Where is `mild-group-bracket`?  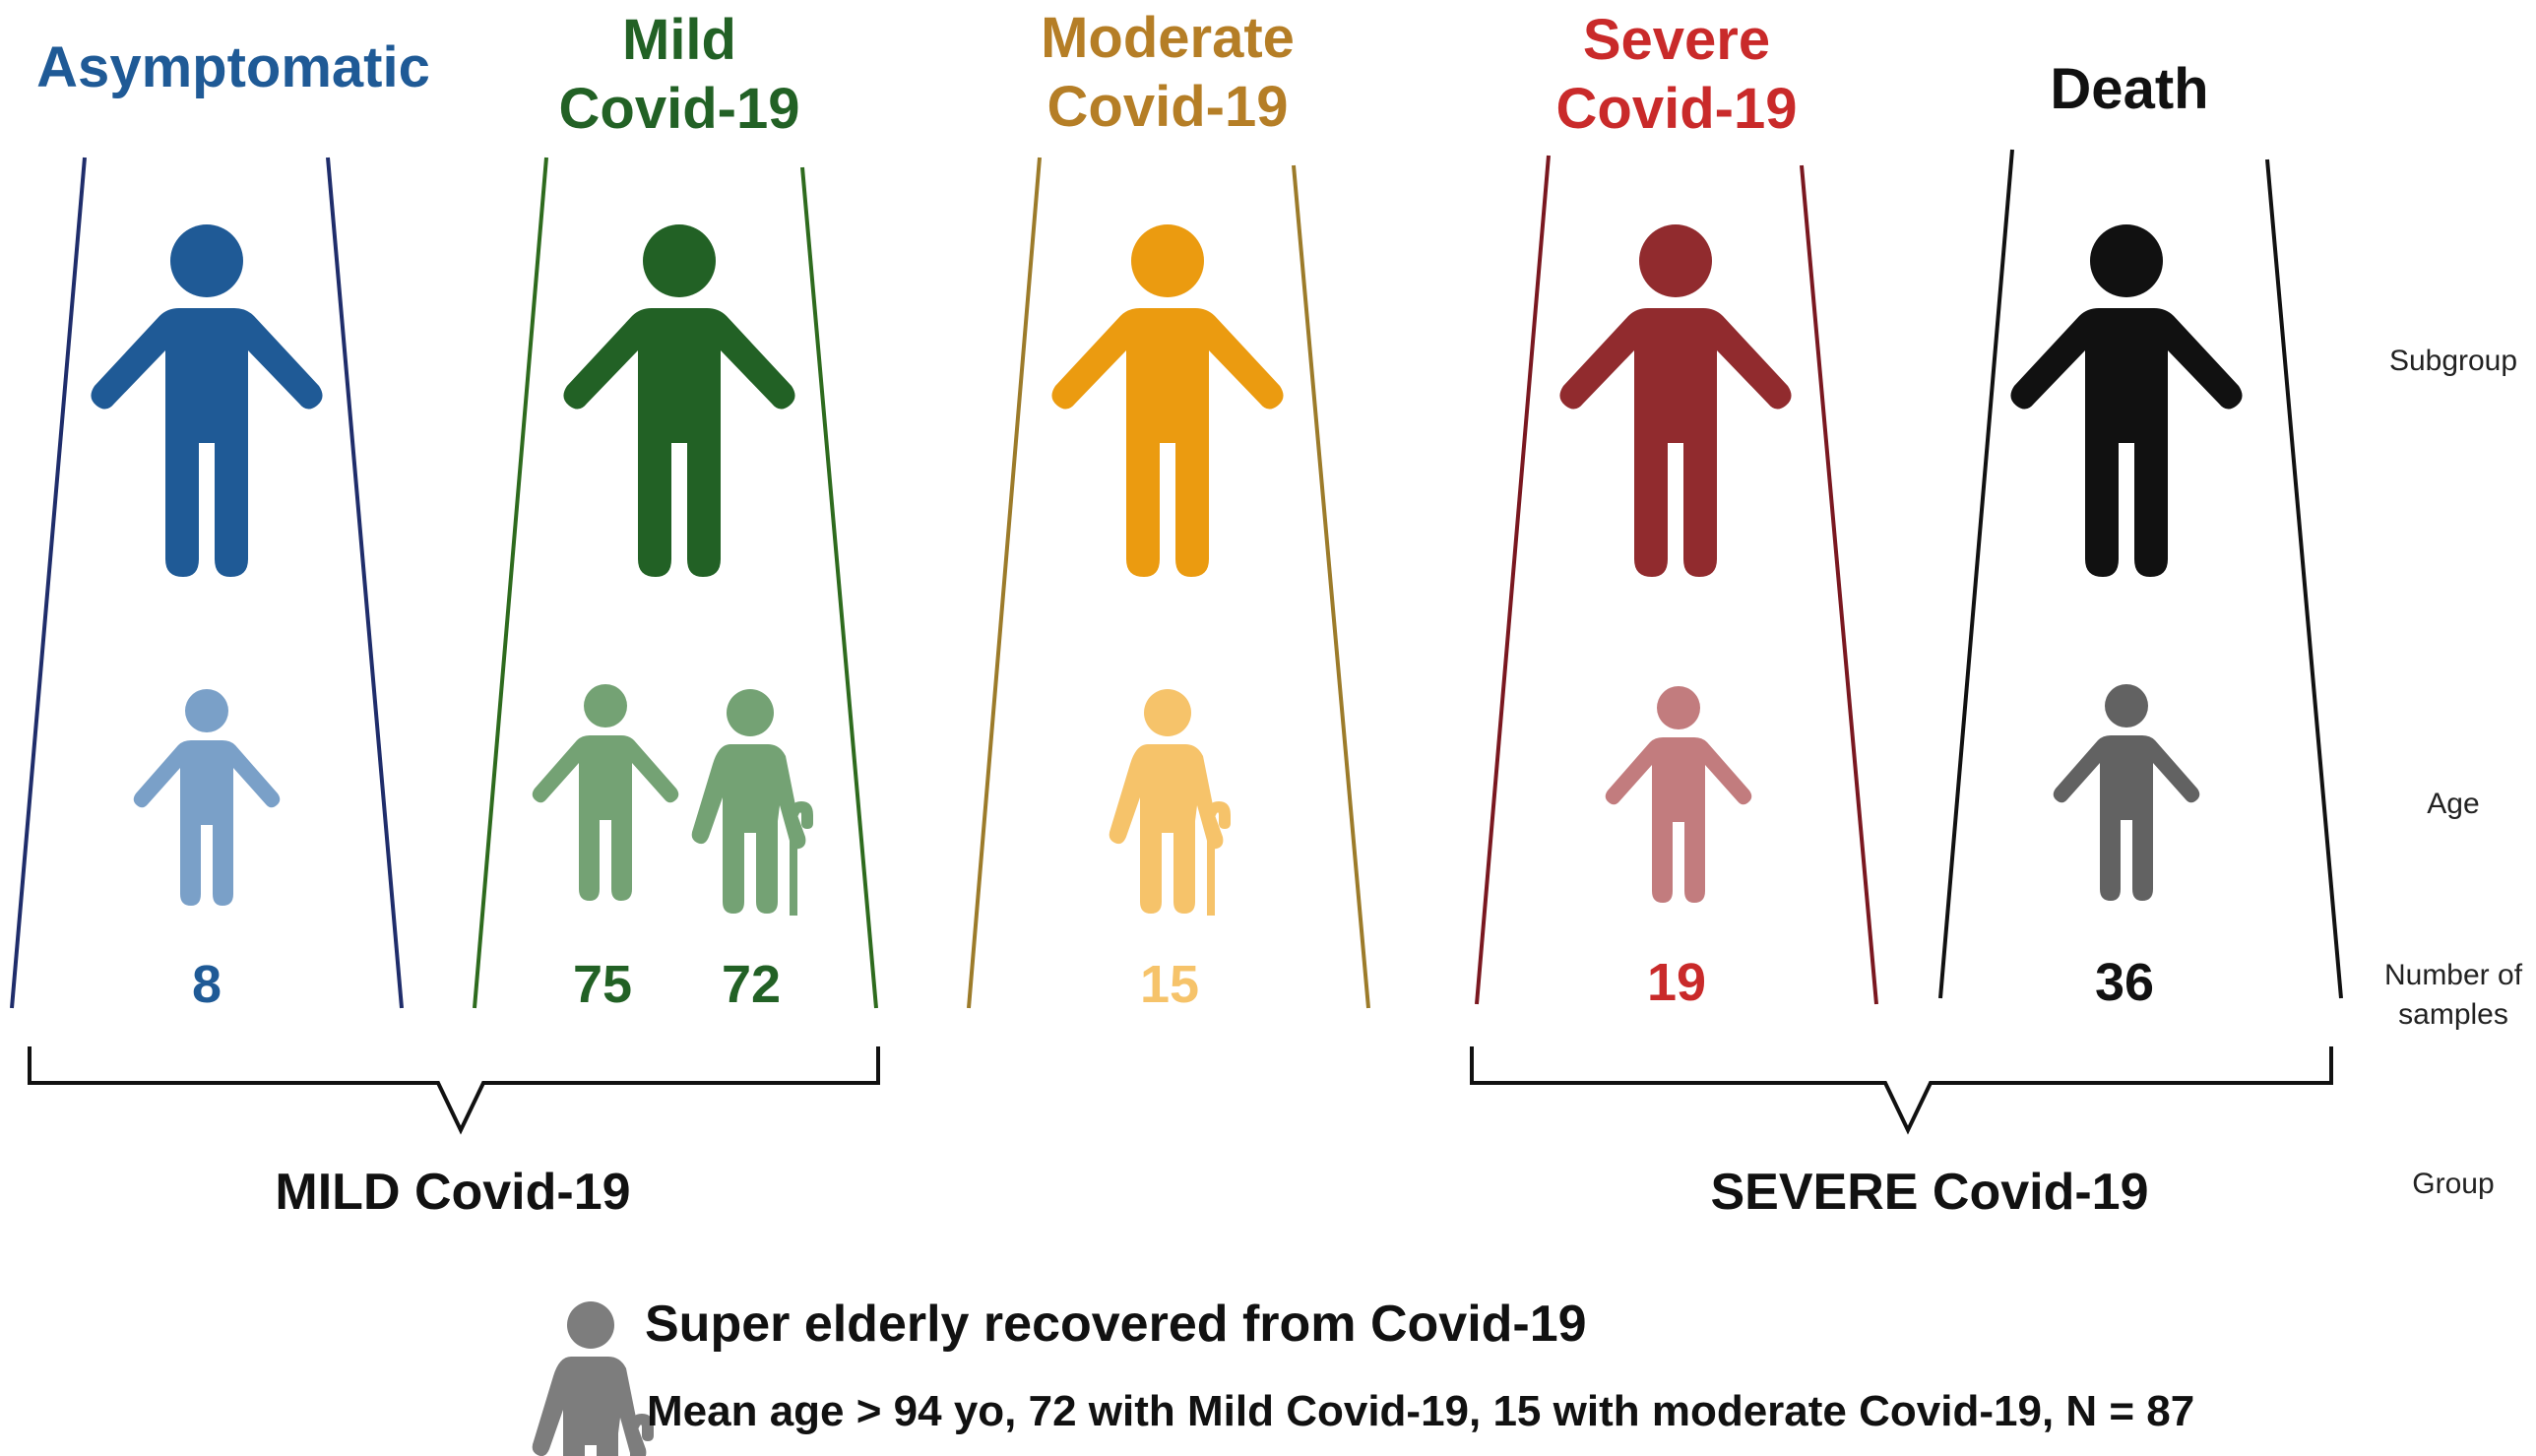 mild-group-bracket is located at coordinates (454, 1090).